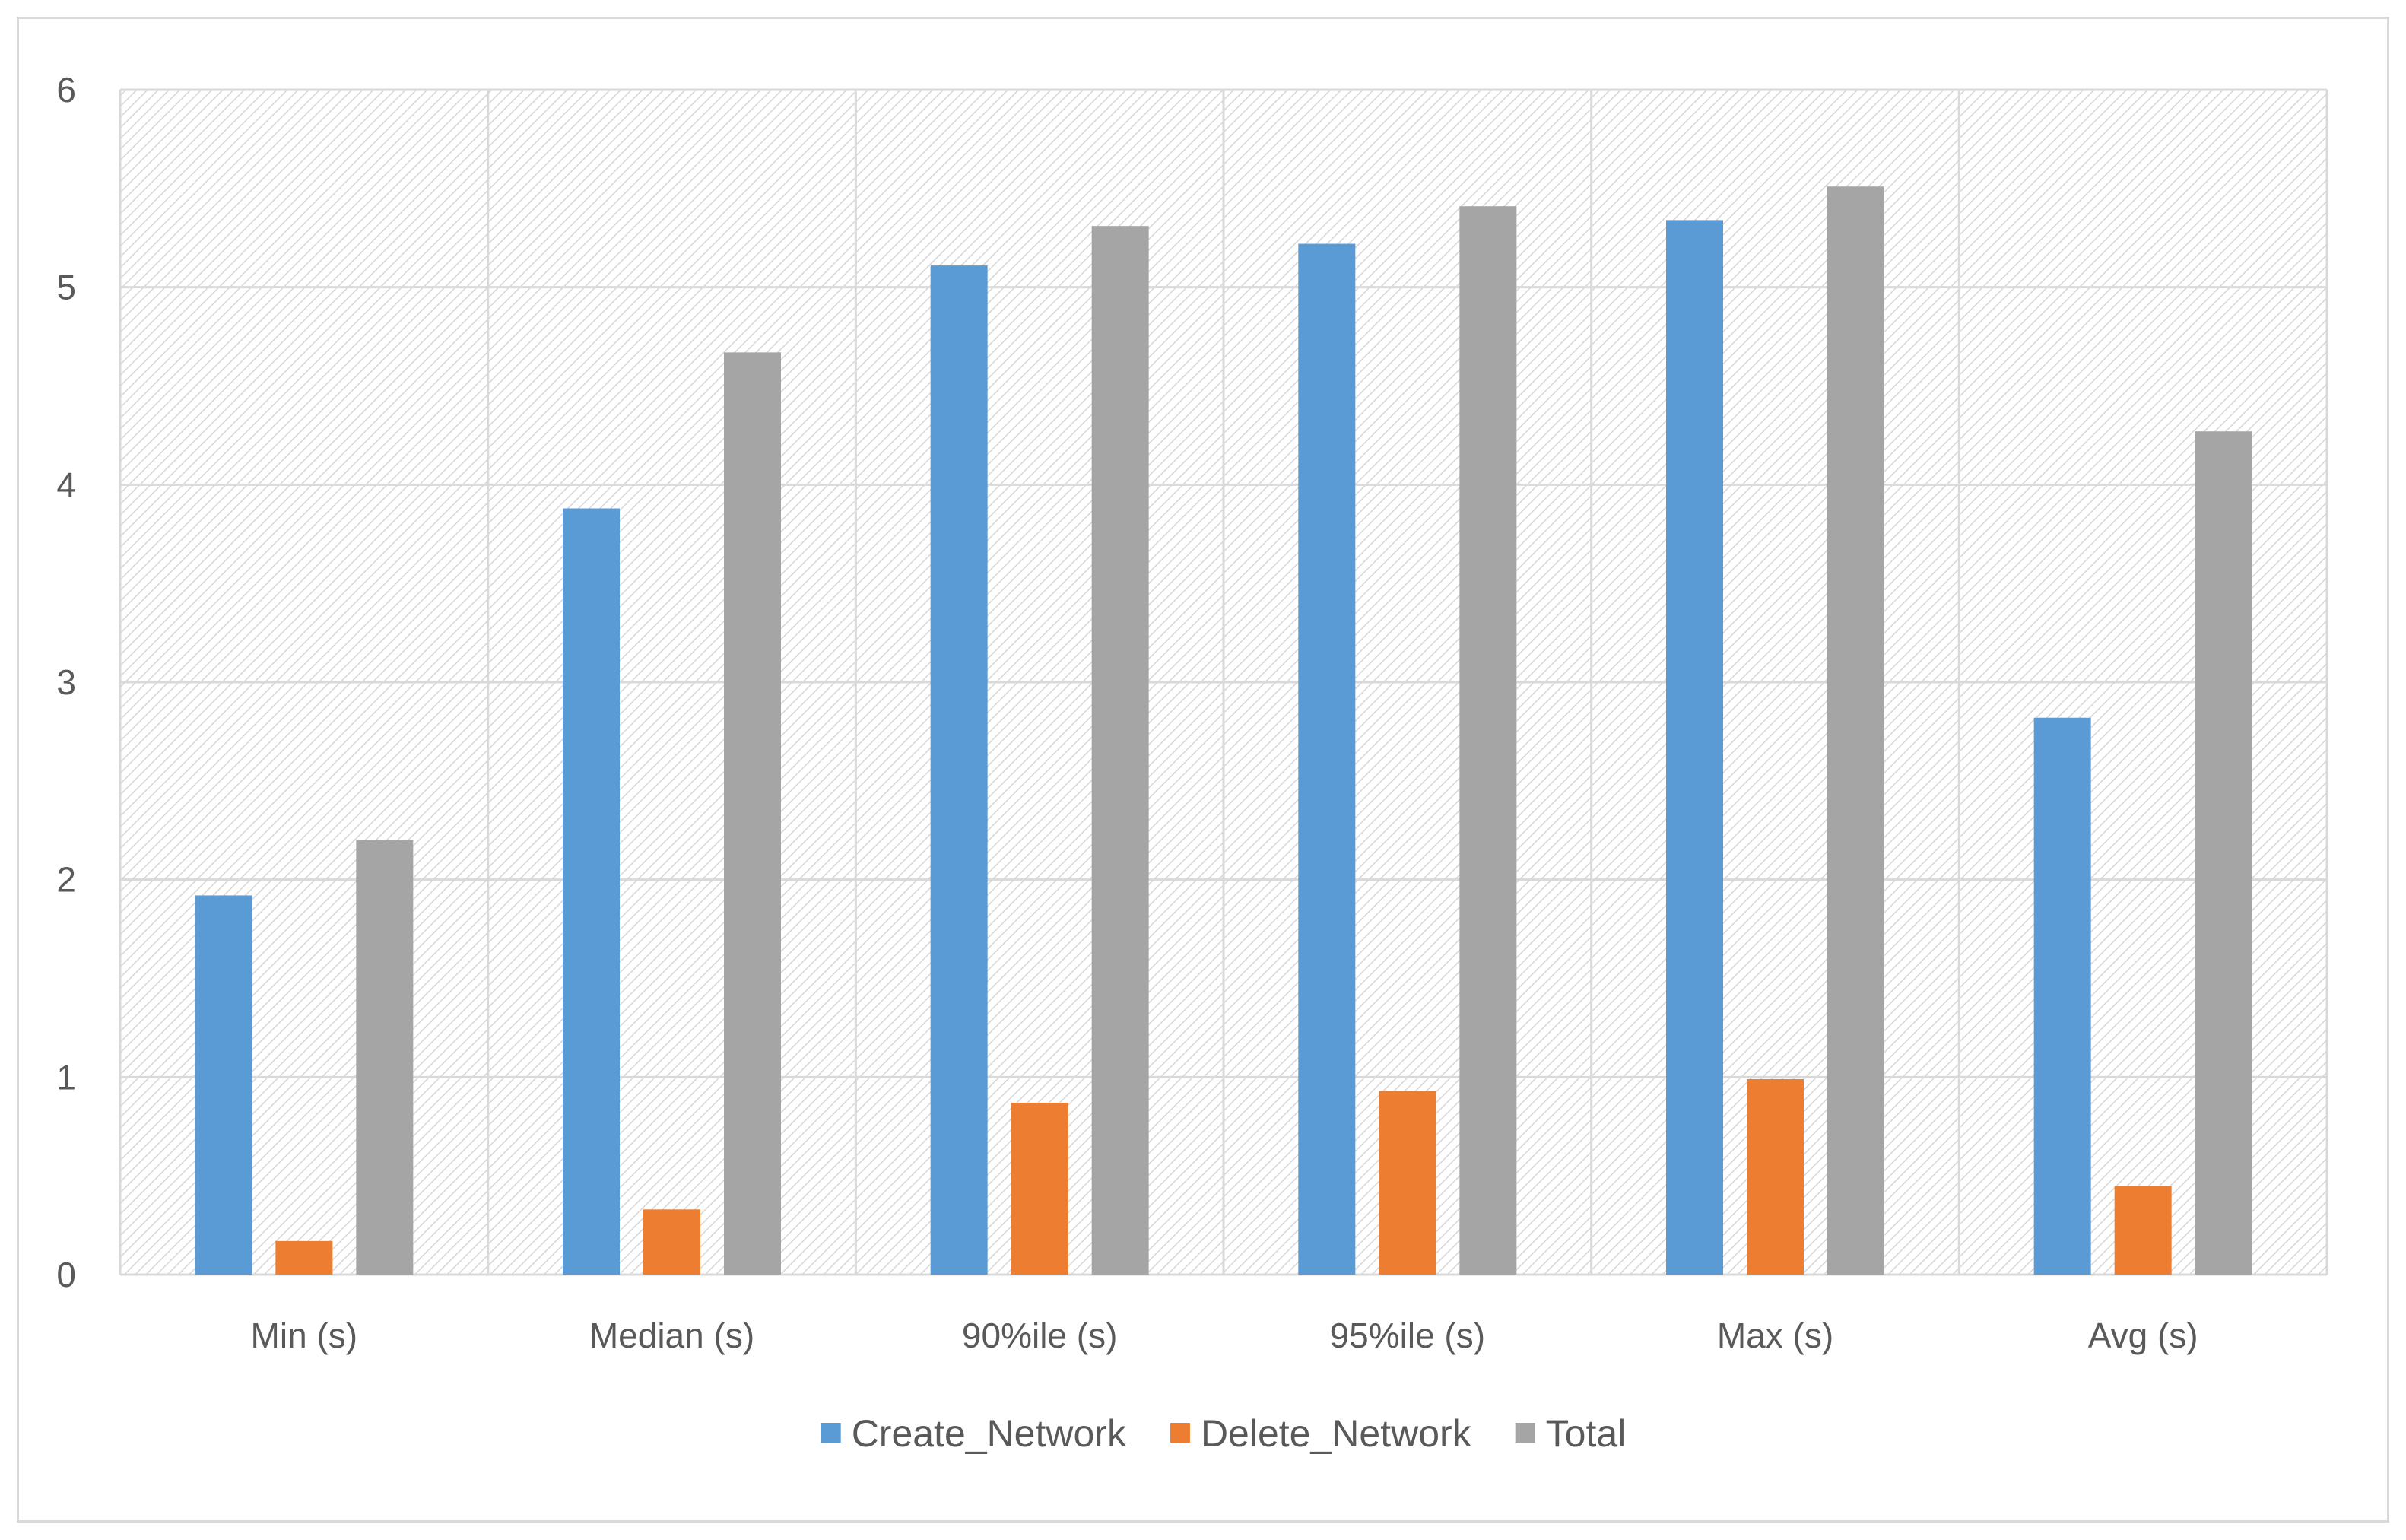 The image size is (2406, 1540). I want to click on x-tick-label: Max (s), so click(1775, 1335).